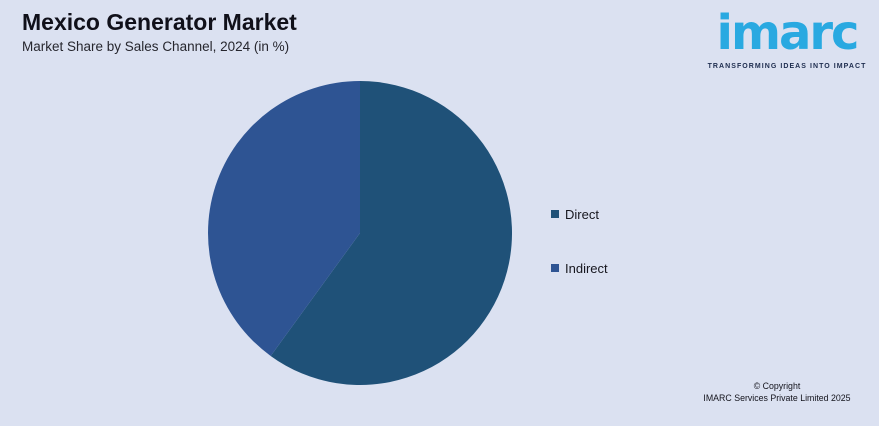 Image resolution: width=879 pixels, height=426 pixels. I want to click on imarc-wordmark: imarc, so click(788, 33).